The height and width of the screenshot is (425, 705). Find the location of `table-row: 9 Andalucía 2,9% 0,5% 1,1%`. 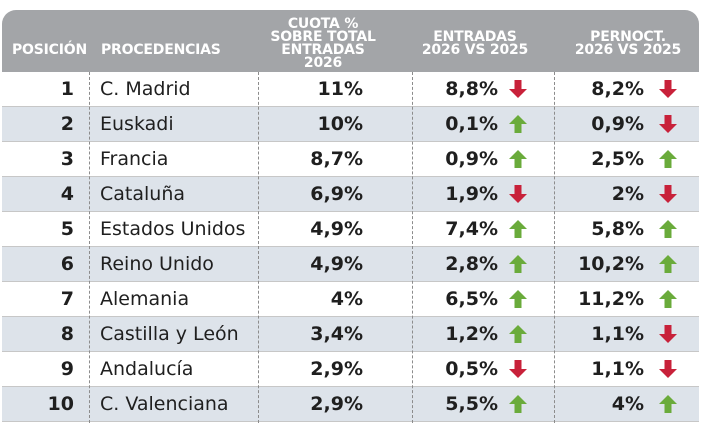

table-row: 9 Andalucía 2,9% 0,5% 1,1% is located at coordinates (350, 369).